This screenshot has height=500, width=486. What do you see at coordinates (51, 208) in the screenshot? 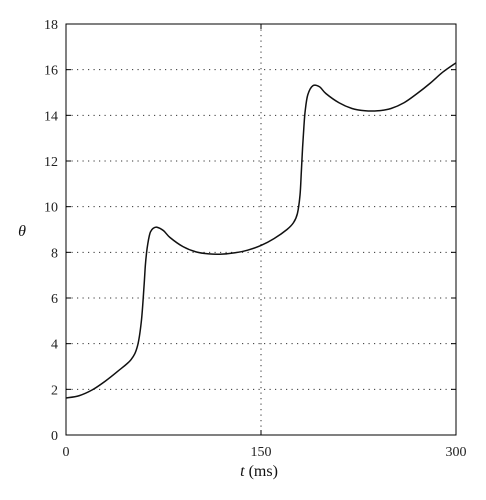
I see `y-tick-label: 10` at bounding box center [51, 208].